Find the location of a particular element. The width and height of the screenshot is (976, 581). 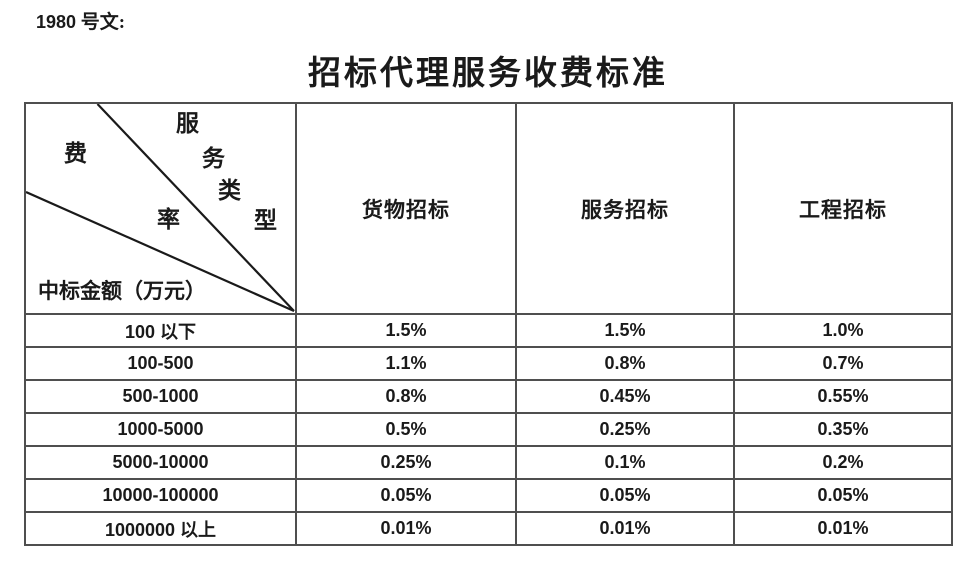

services-rate-cell: 0.01% is located at coordinates (625, 528).